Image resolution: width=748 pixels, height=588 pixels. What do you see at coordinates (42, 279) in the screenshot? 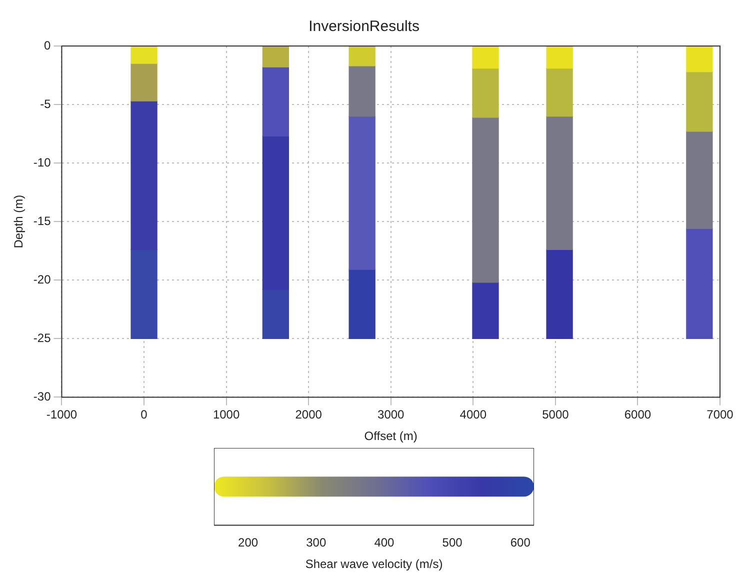
I see `y-tick-label: -20` at bounding box center [42, 279].